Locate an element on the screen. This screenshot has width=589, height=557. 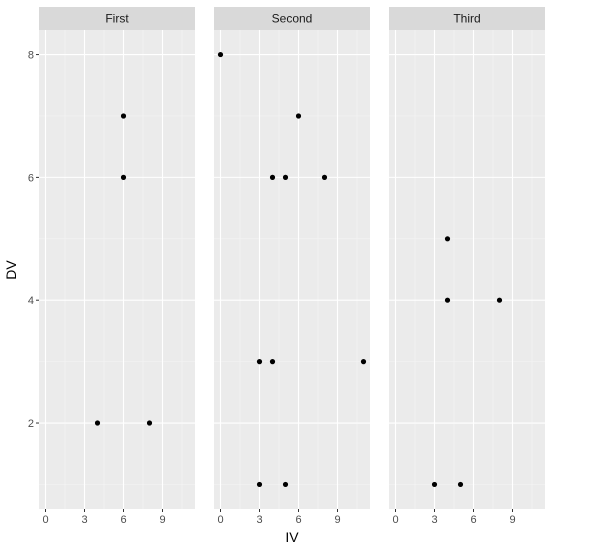
x-axis-title: IV is located at coordinates (292, 537).